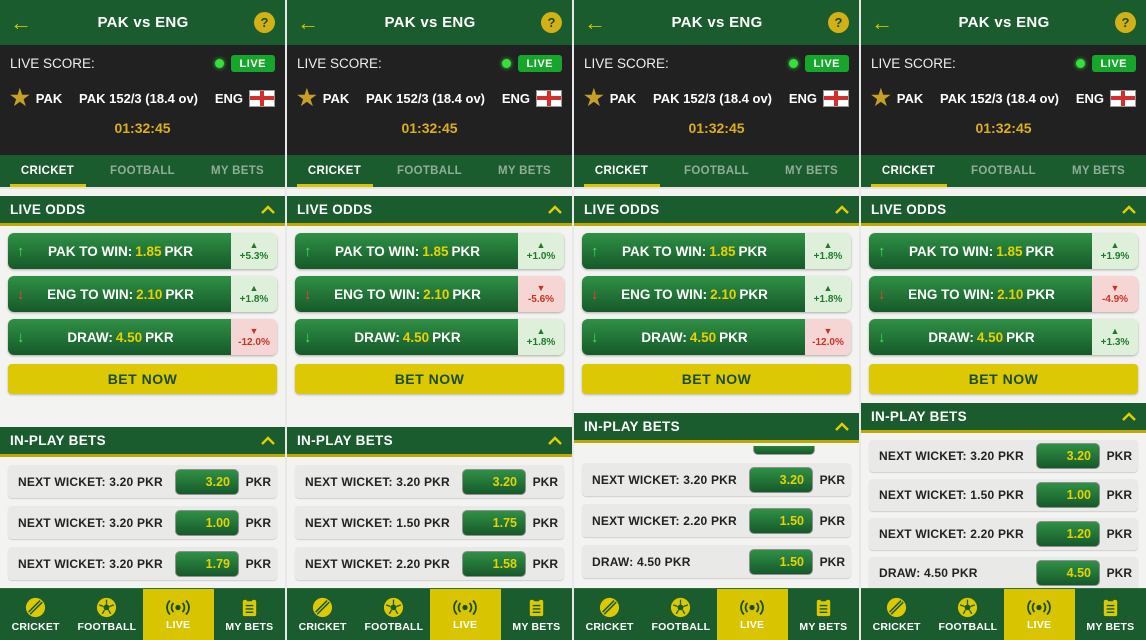  What do you see at coordinates (429, 337) in the screenshot?
I see `odds-row-draw: ↓ DRAW: 4.50 PKR ▲ +1.8%` at bounding box center [429, 337].